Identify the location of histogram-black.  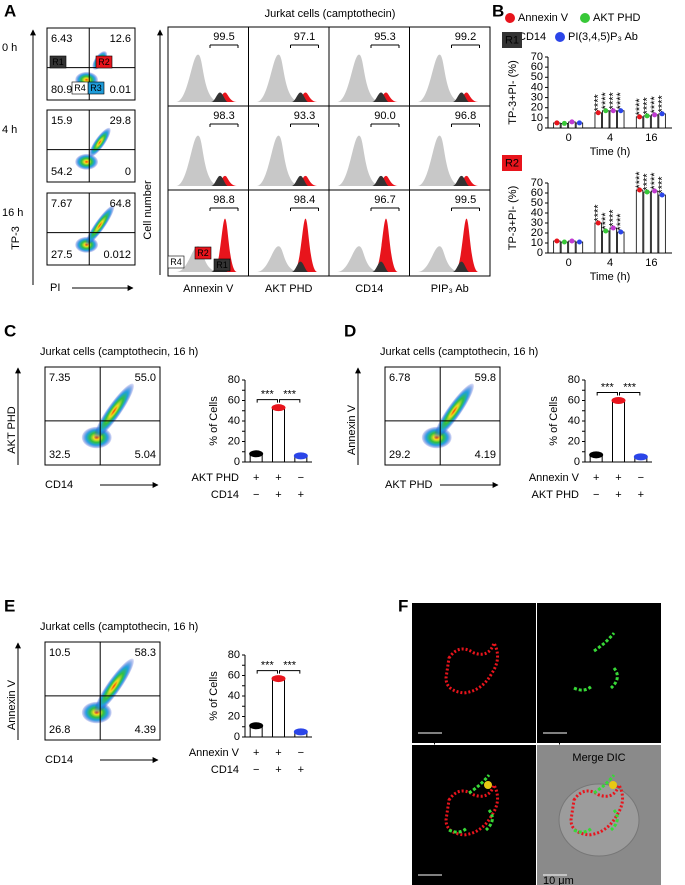
(300, 266).